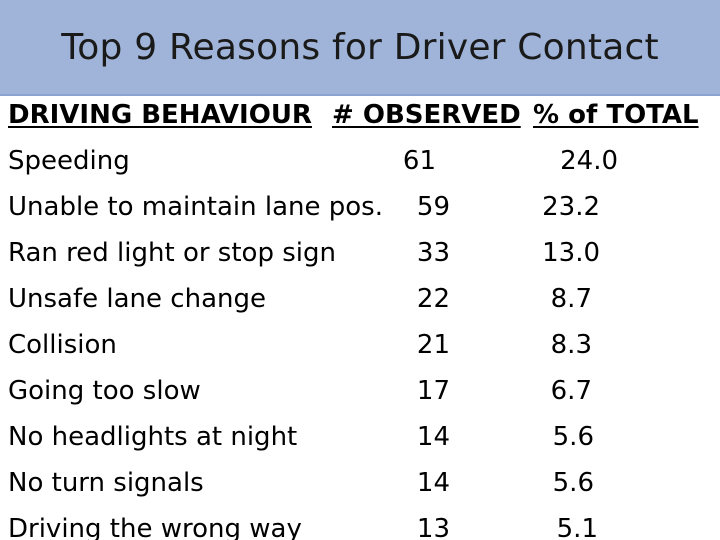 The width and height of the screenshot is (720, 540). Describe the element at coordinates (69, 161) in the screenshot. I see `behaviour-cell: Speeding` at that location.